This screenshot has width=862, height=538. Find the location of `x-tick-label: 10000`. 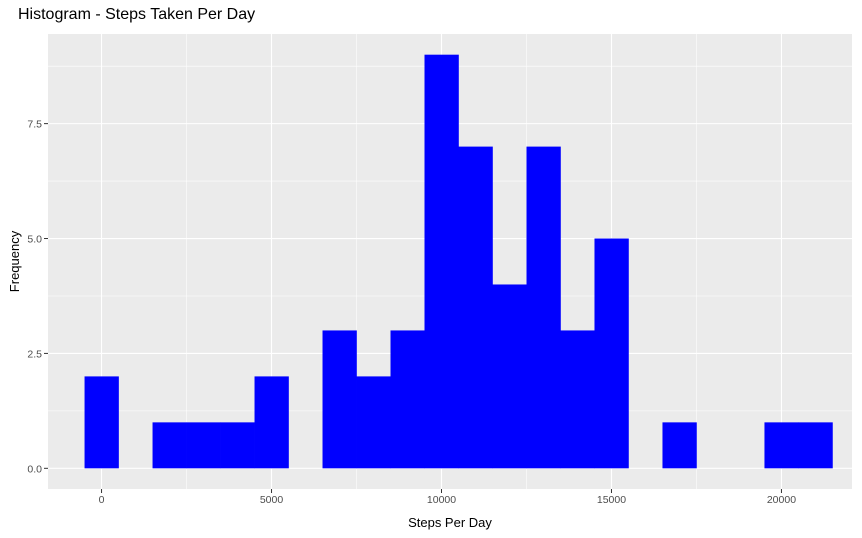

x-tick-label: 10000 is located at coordinates (441, 500).